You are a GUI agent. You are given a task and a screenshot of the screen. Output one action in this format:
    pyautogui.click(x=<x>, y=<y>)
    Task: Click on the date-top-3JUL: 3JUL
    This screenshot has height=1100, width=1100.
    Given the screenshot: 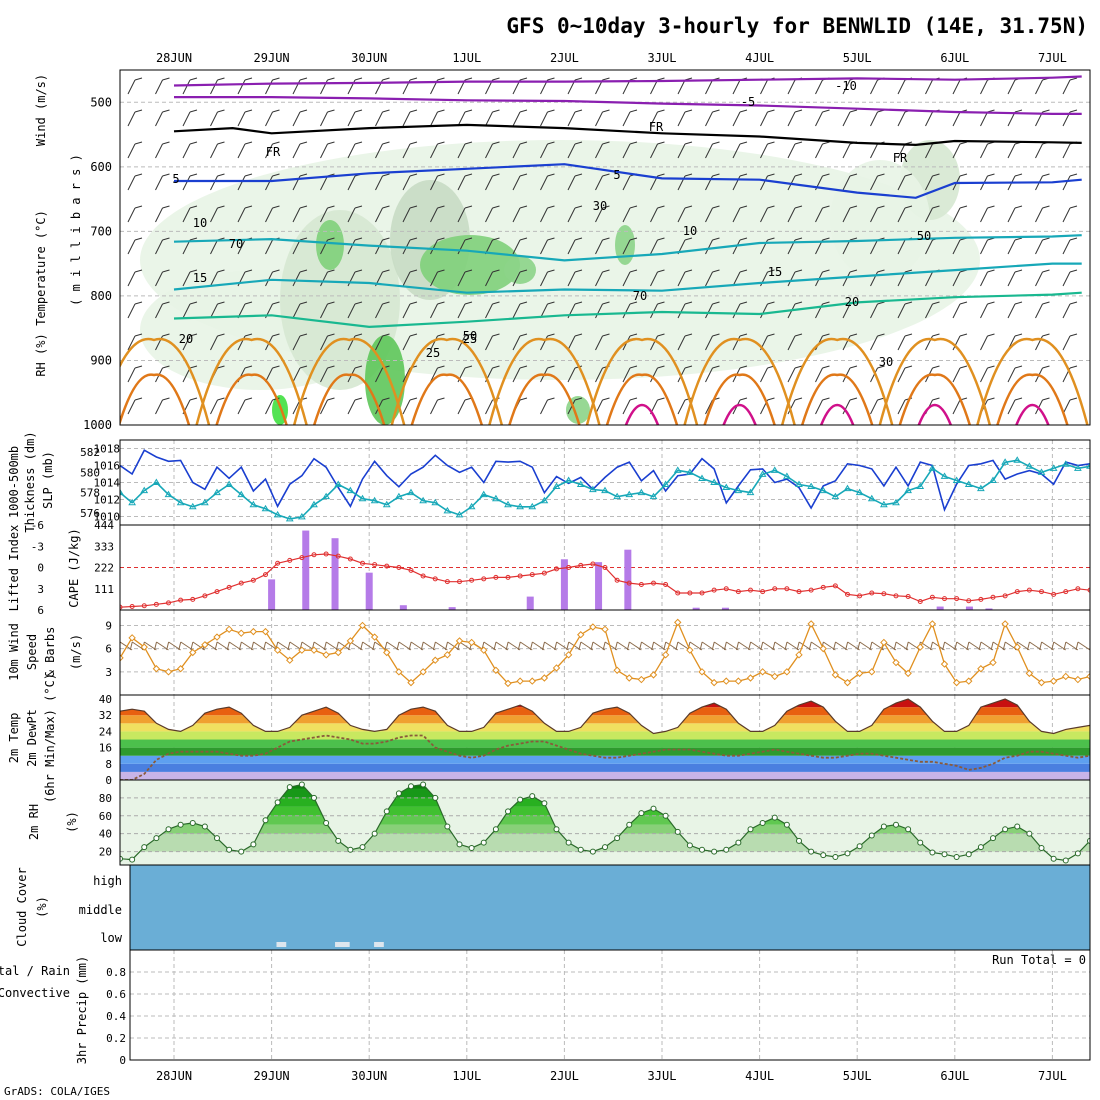 What is the action you would take?
    pyautogui.click(x=662, y=58)
    